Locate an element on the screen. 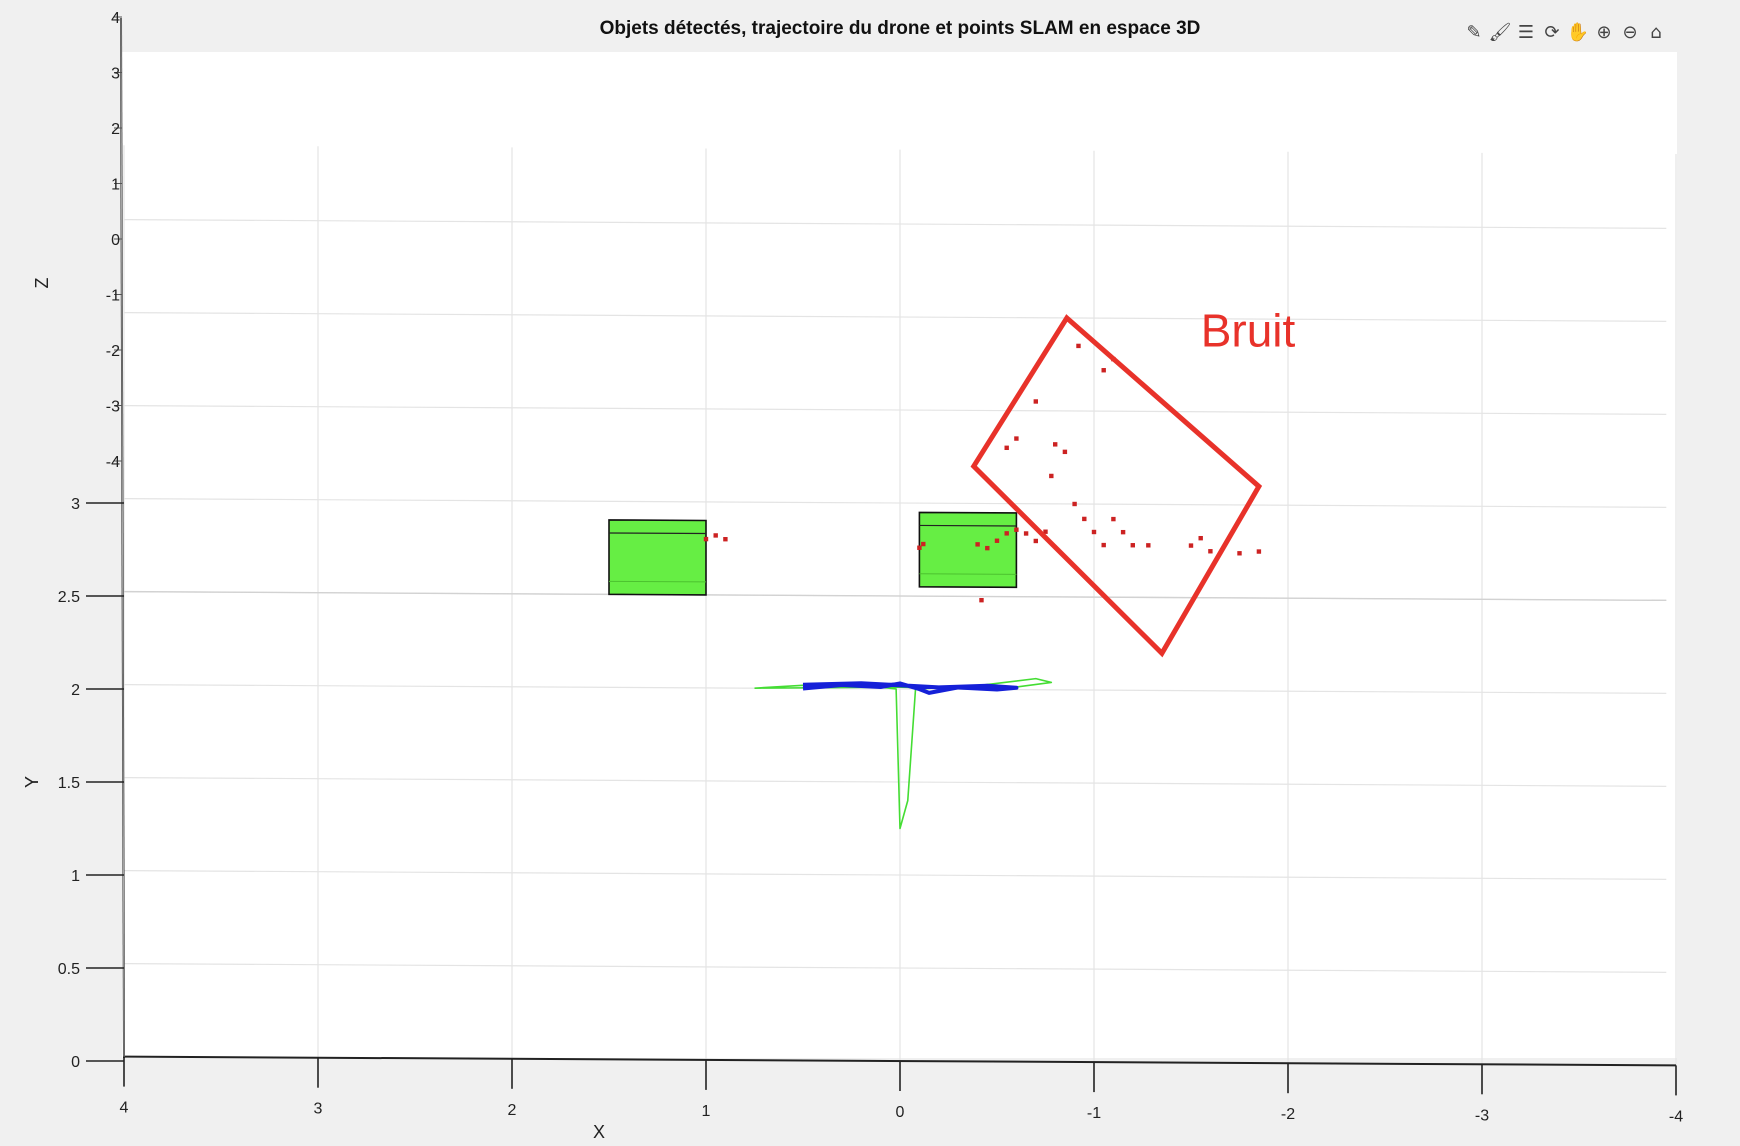 The width and height of the screenshot is (1740, 1146). z-tick-label: 1 is located at coordinates (115, 185).